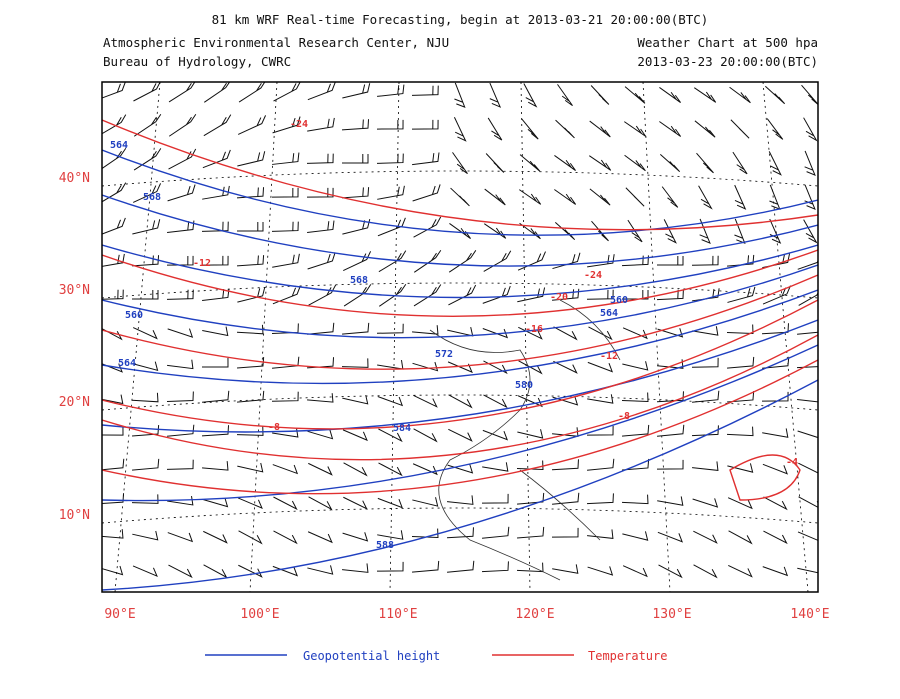 The height and width of the screenshot is (699, 900). Describe the element at coordinates (274, 427) in the screenshot. I see `temperature-label: -8` at that location.